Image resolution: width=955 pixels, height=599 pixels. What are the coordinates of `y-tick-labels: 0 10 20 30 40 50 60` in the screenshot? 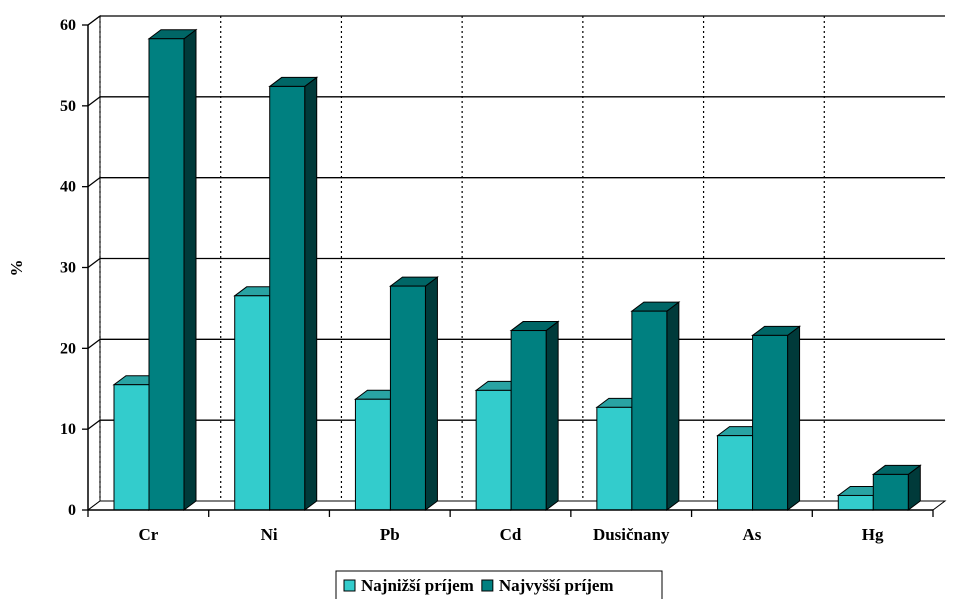 It's located at (68, 268).